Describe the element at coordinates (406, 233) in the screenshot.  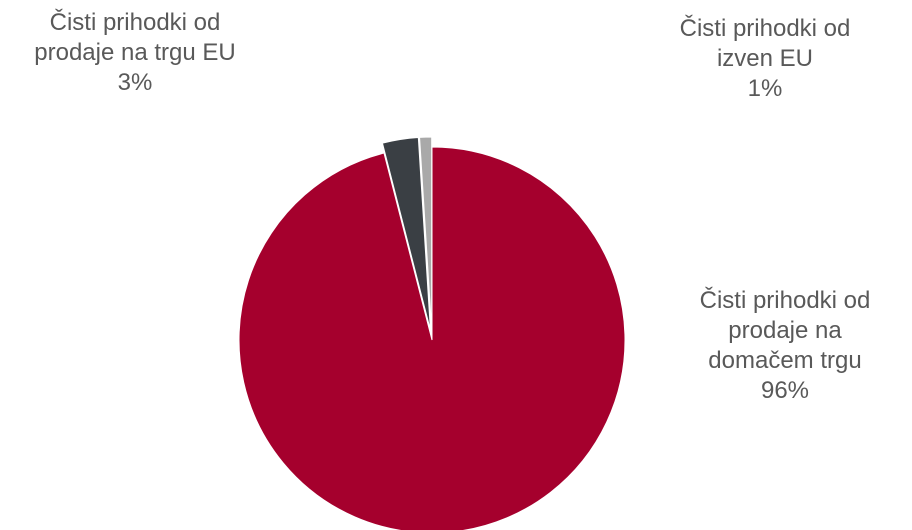
I see `pie-slice-eu` at that location.